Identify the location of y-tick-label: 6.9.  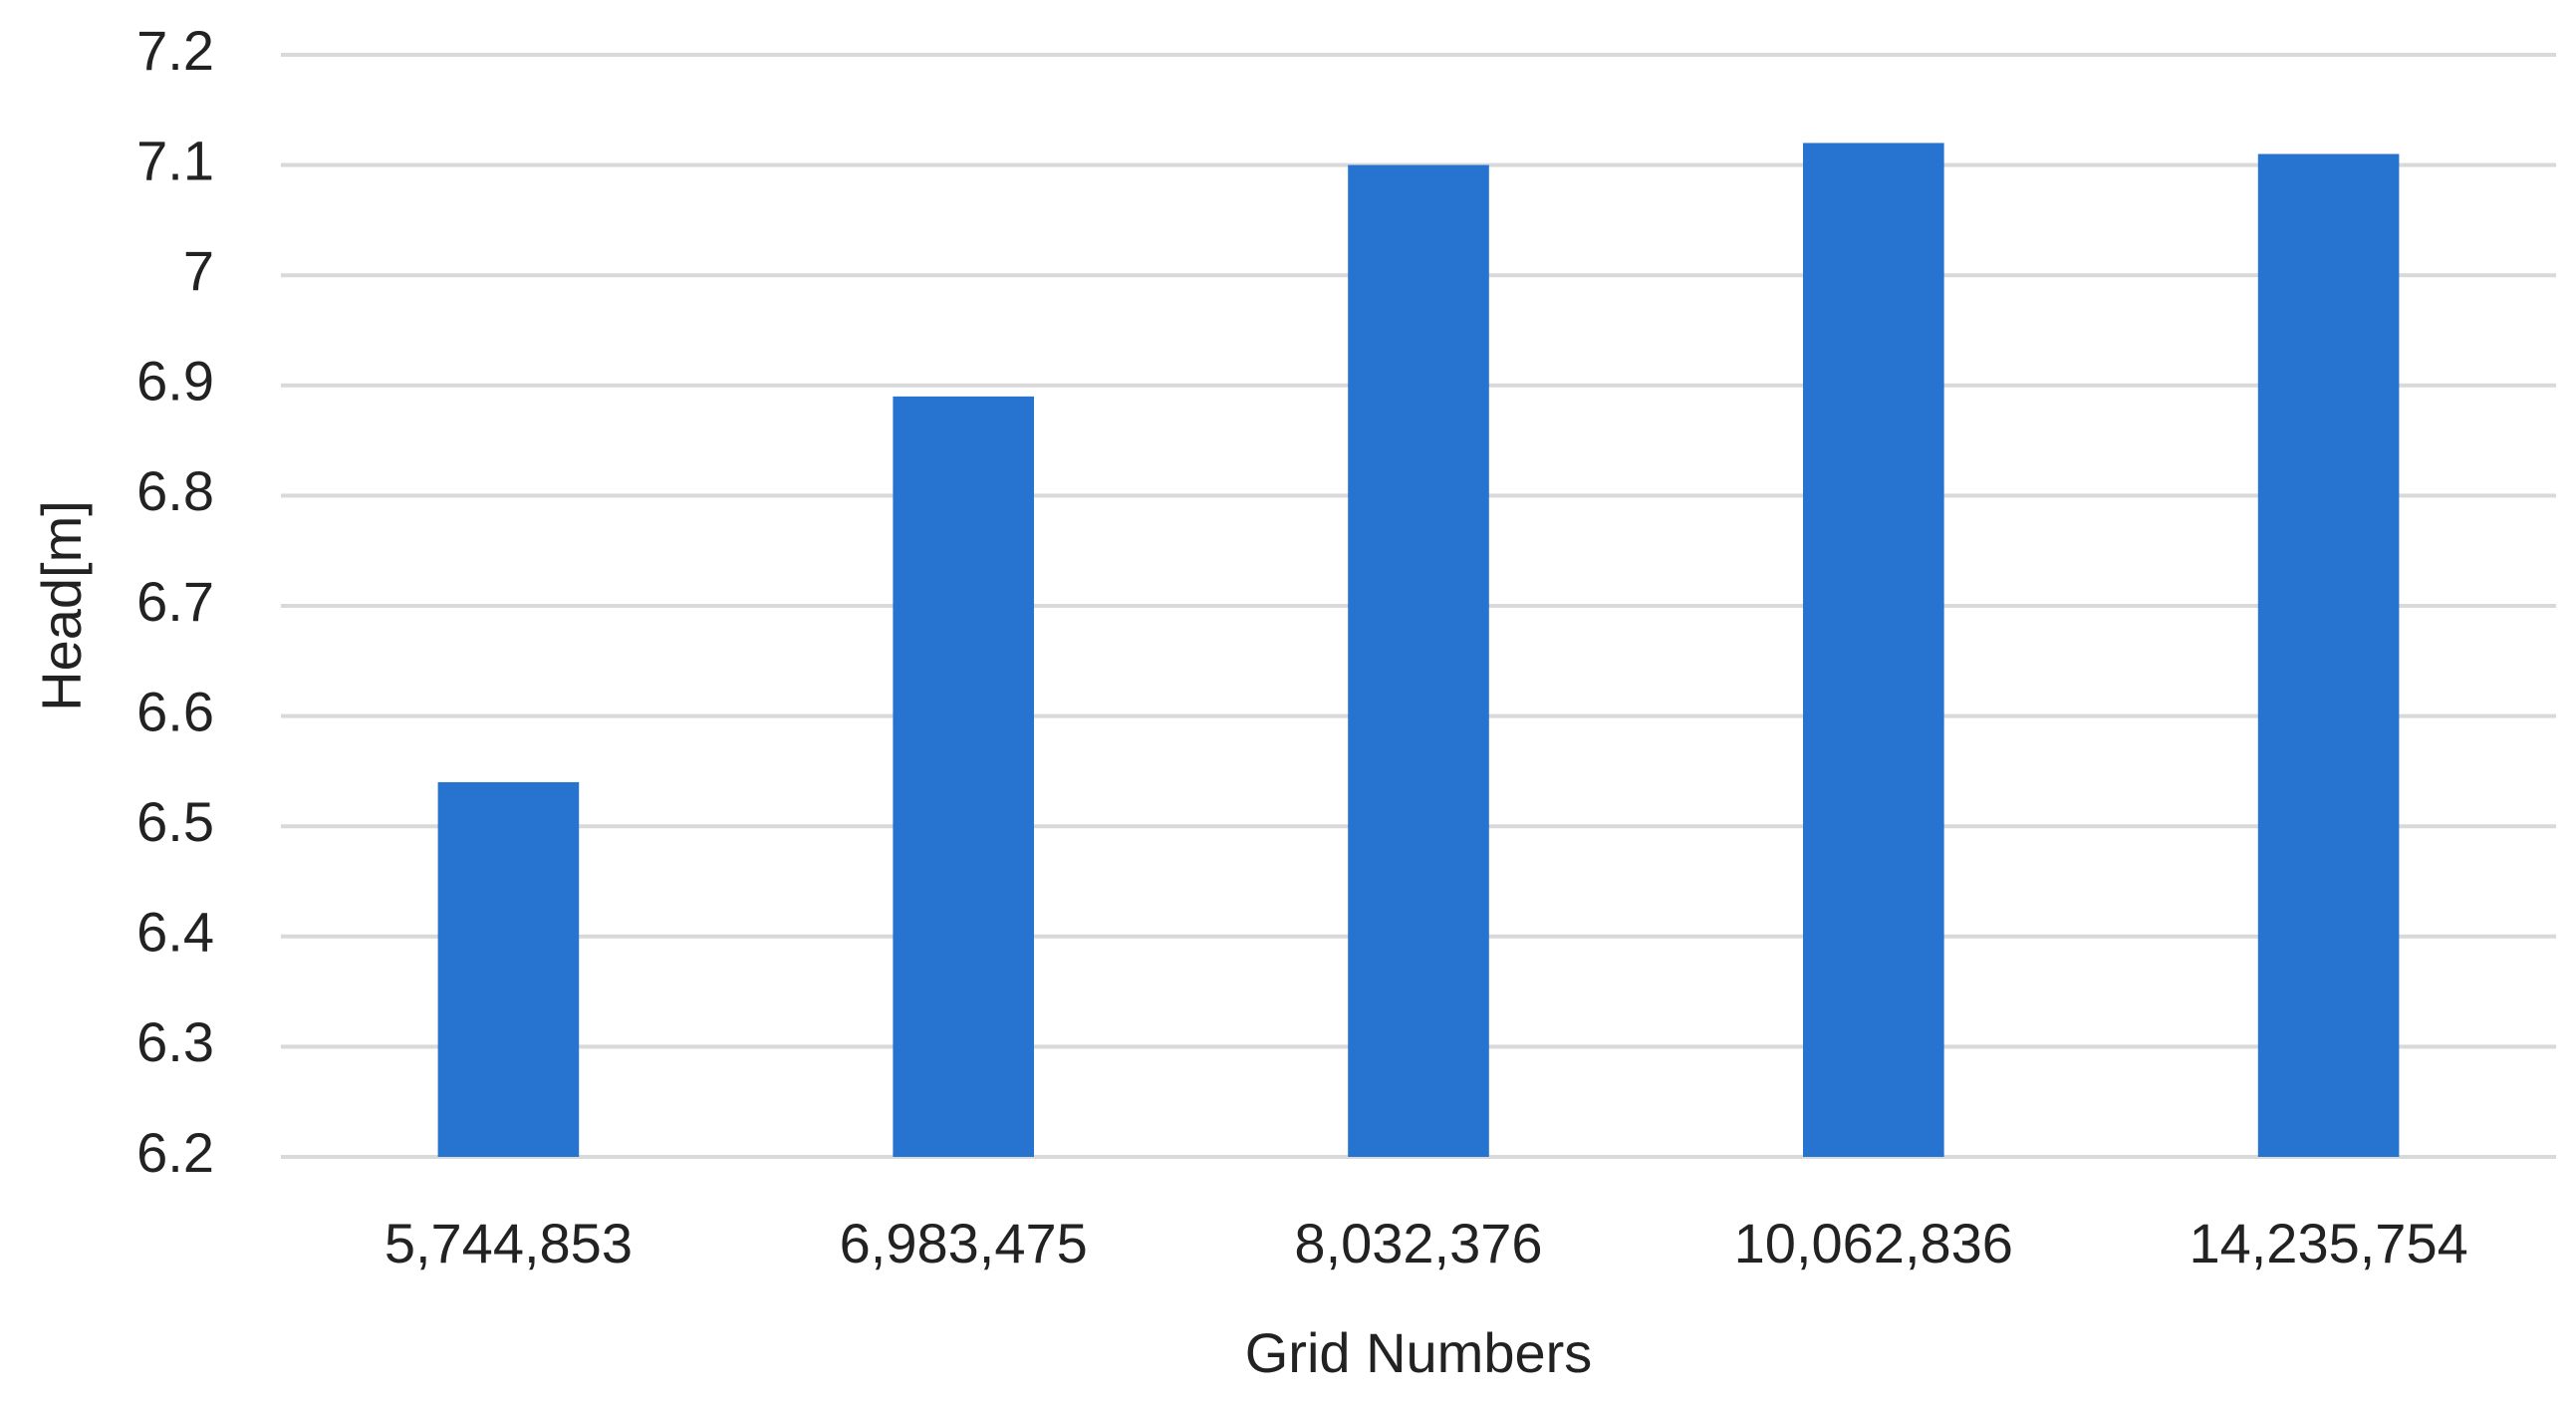
(175, 381).